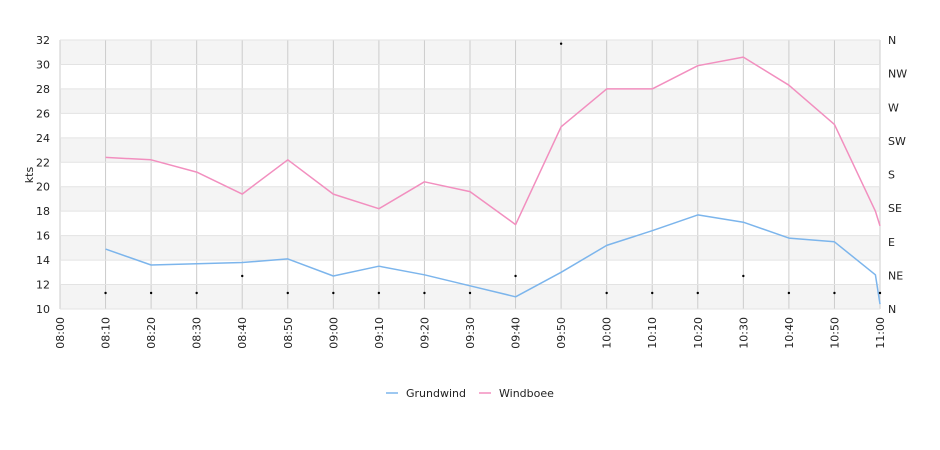  What do you see at coordinates (43, 113) in the screenshot?
I see `y-tick-label: 26` at bounding box center [43, 113].